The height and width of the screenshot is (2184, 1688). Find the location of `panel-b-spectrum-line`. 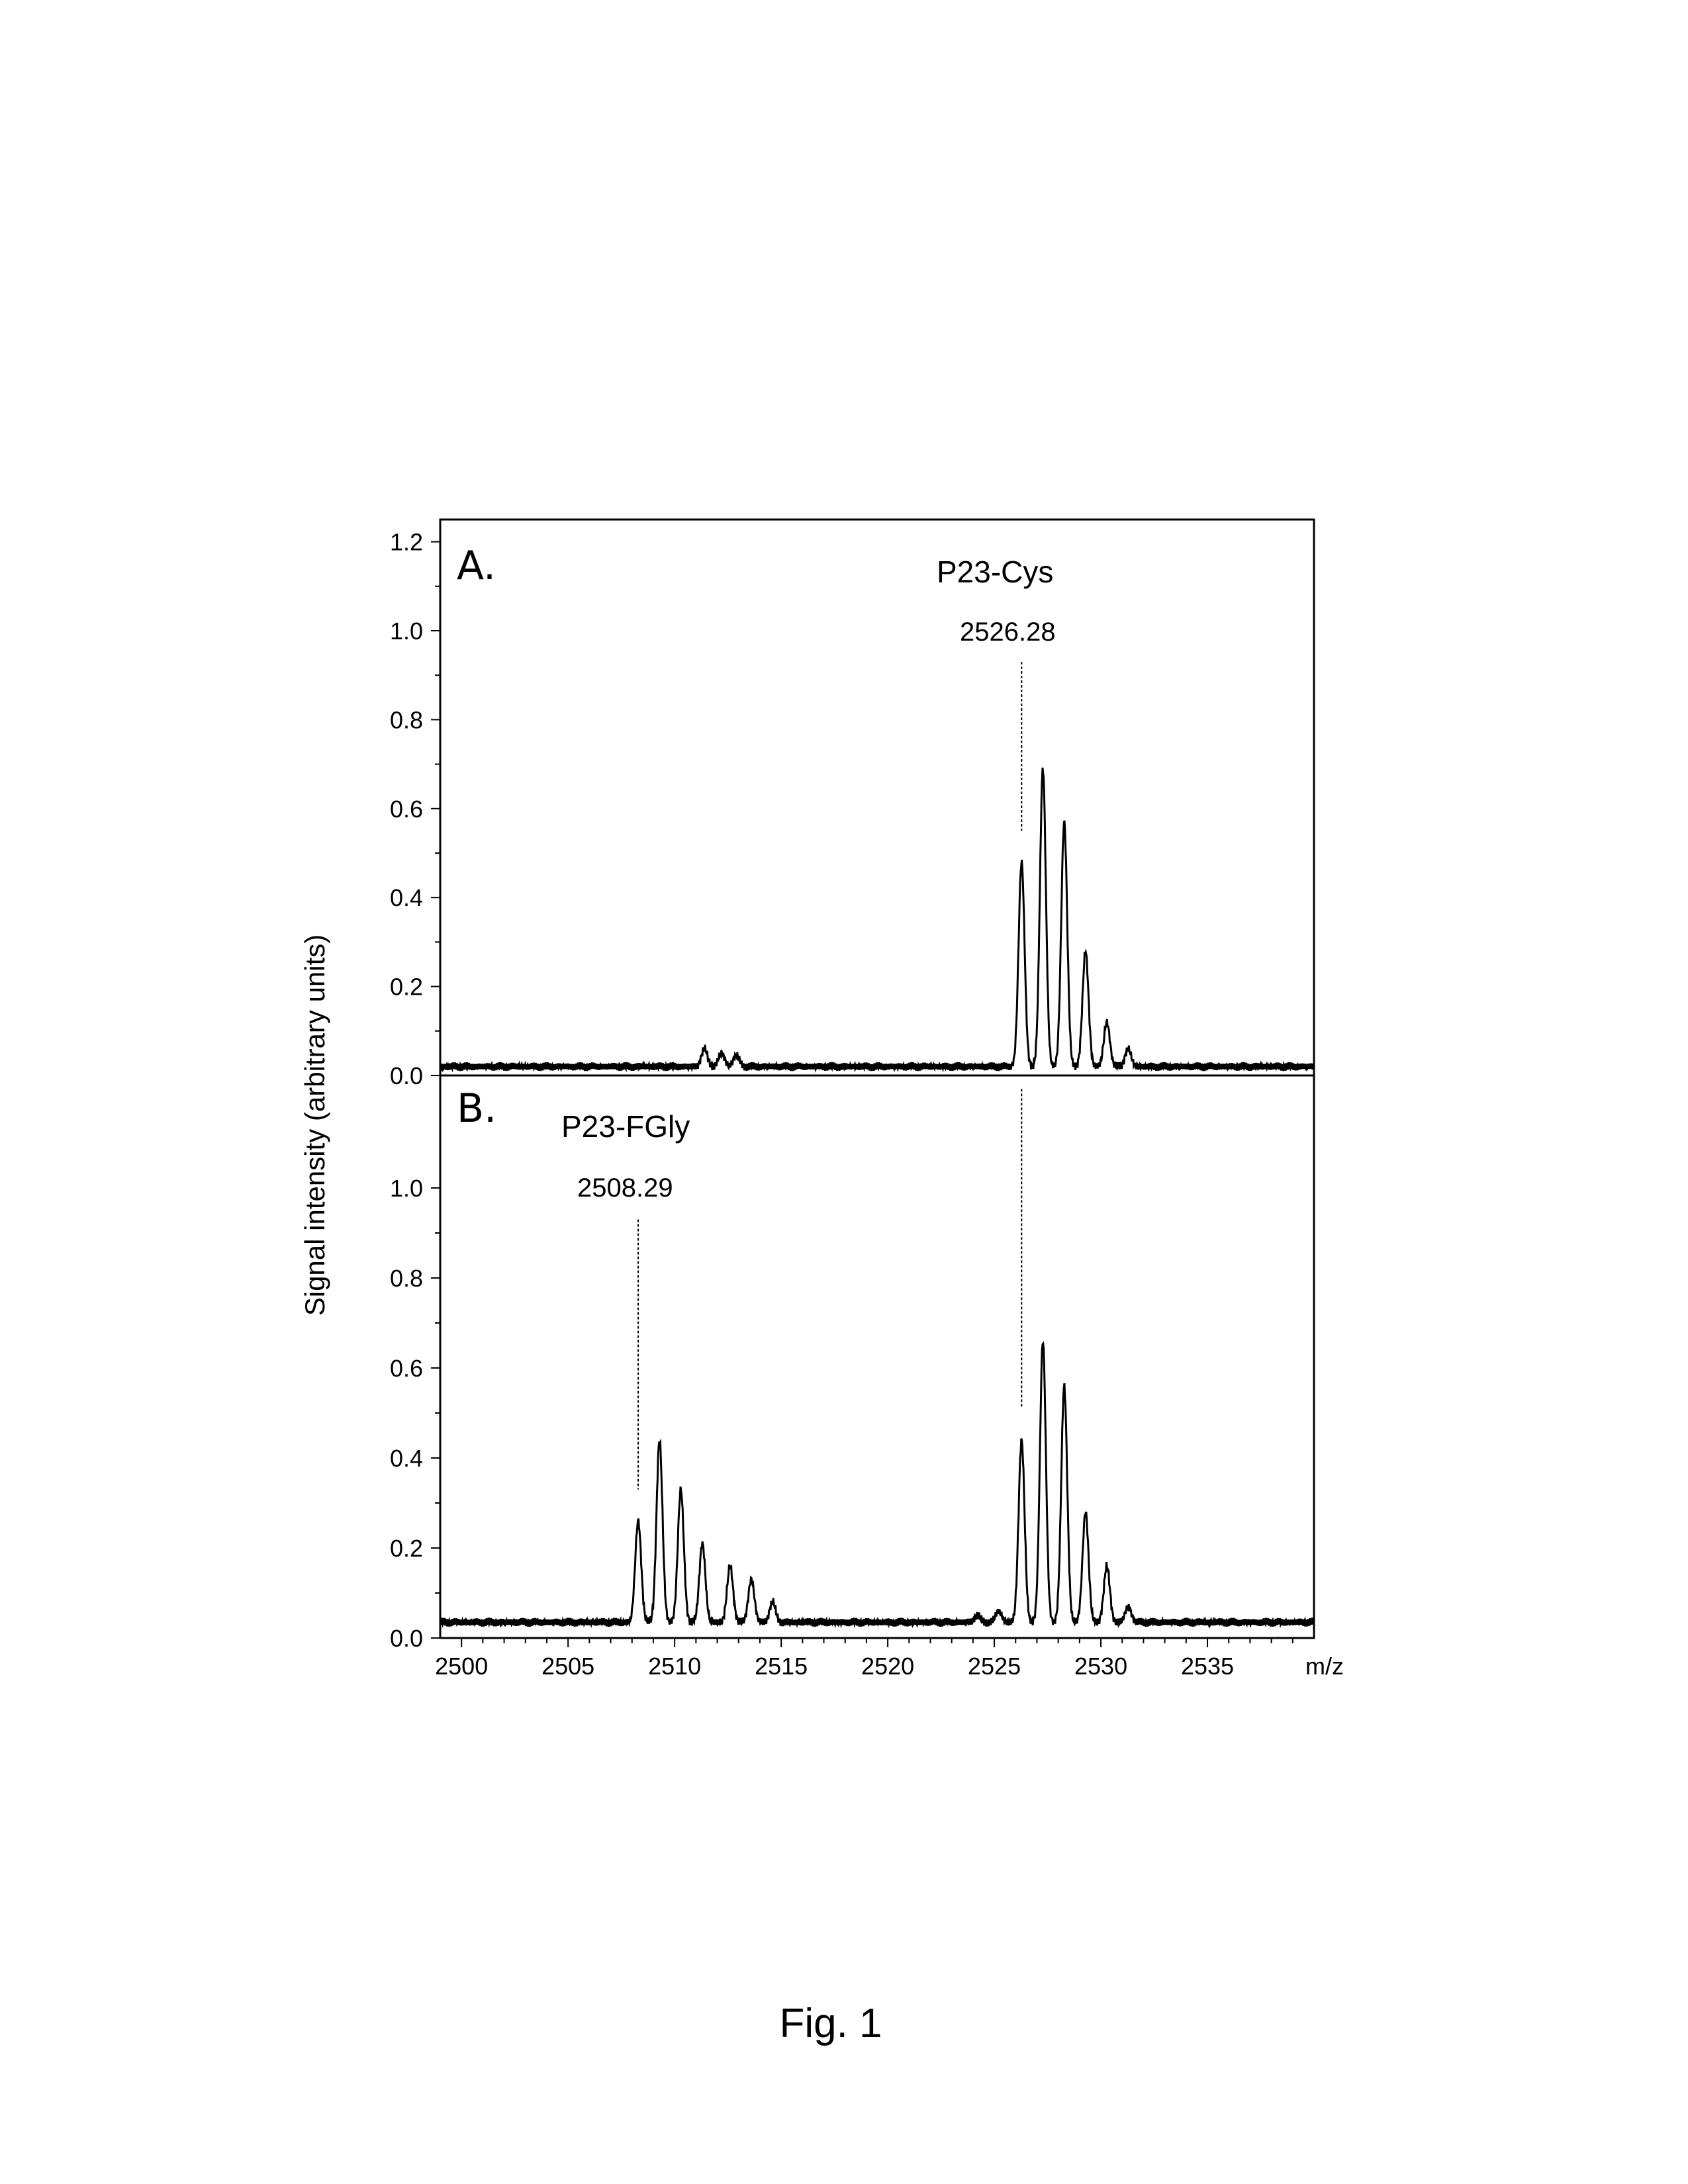

panel-b-spectrum-line is located at coordinates (877, 1485).